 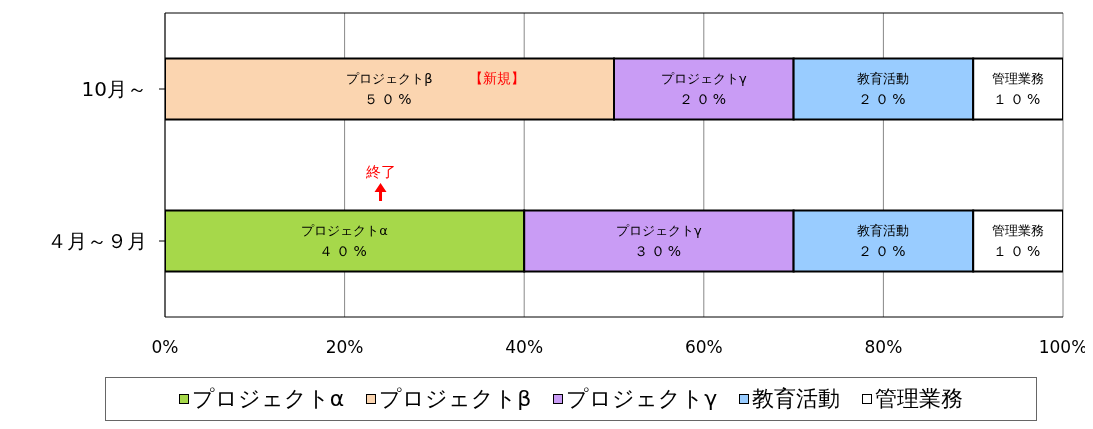 I want to click on text: プロジェクトα, so click(x=344, y=231).